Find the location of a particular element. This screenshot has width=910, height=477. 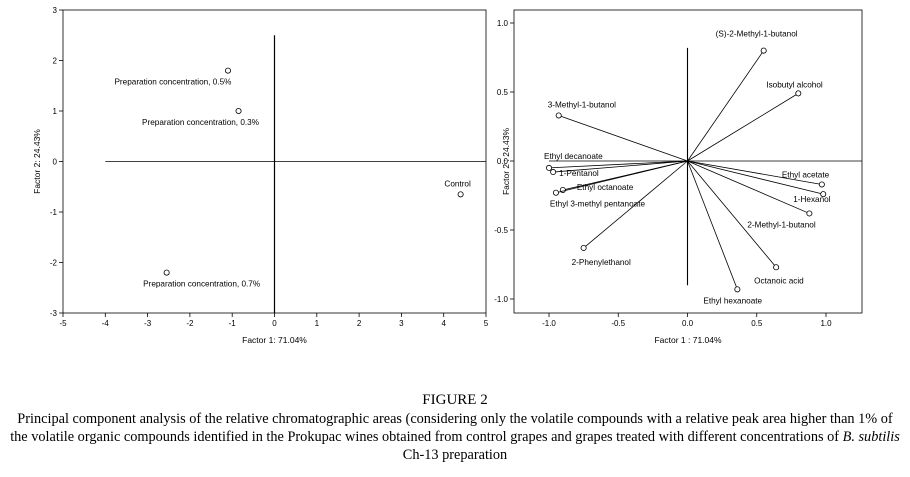

point-label: Preparation concentration, 0.7% is located at coordinates (201, 284).